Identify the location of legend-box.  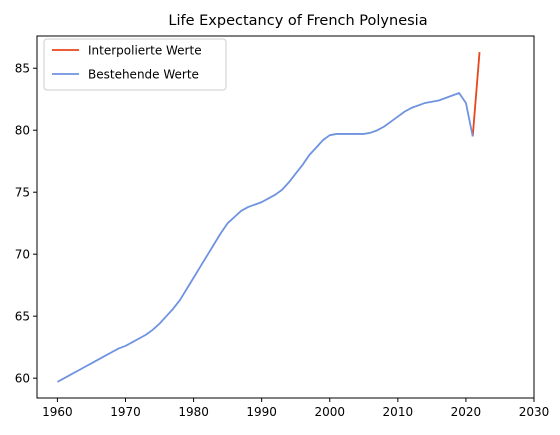
(135, 64).